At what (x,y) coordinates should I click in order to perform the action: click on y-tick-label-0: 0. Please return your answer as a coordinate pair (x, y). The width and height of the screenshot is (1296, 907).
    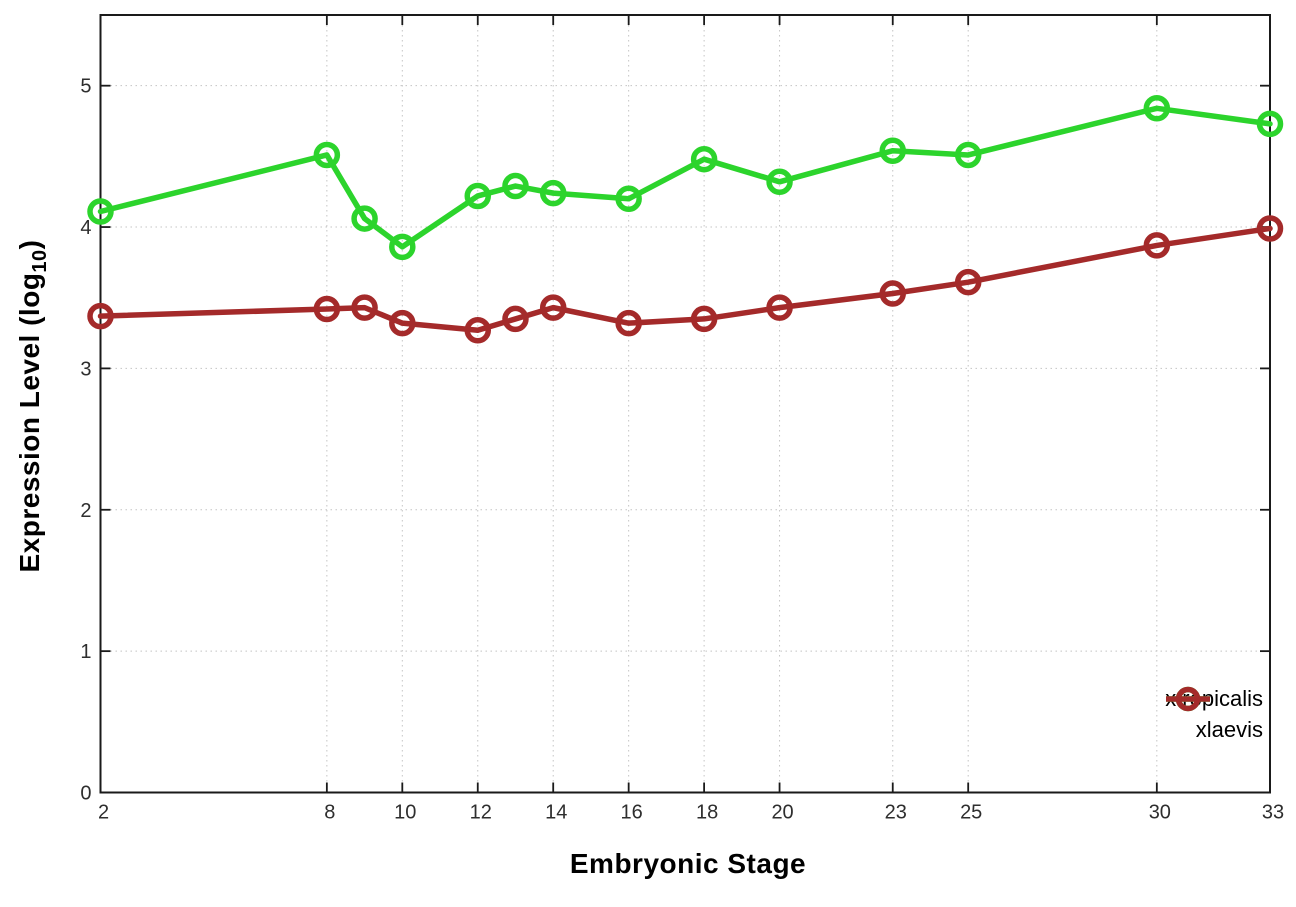
    Looking at the image, I should click on (85, 794).